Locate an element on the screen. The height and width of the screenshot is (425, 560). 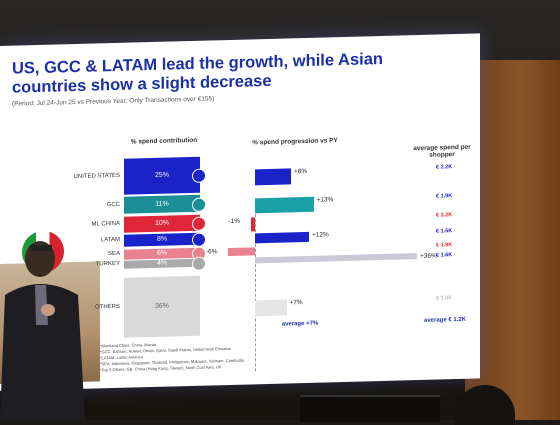
spend-share-box: 6% is located at coordinates (162, 253).